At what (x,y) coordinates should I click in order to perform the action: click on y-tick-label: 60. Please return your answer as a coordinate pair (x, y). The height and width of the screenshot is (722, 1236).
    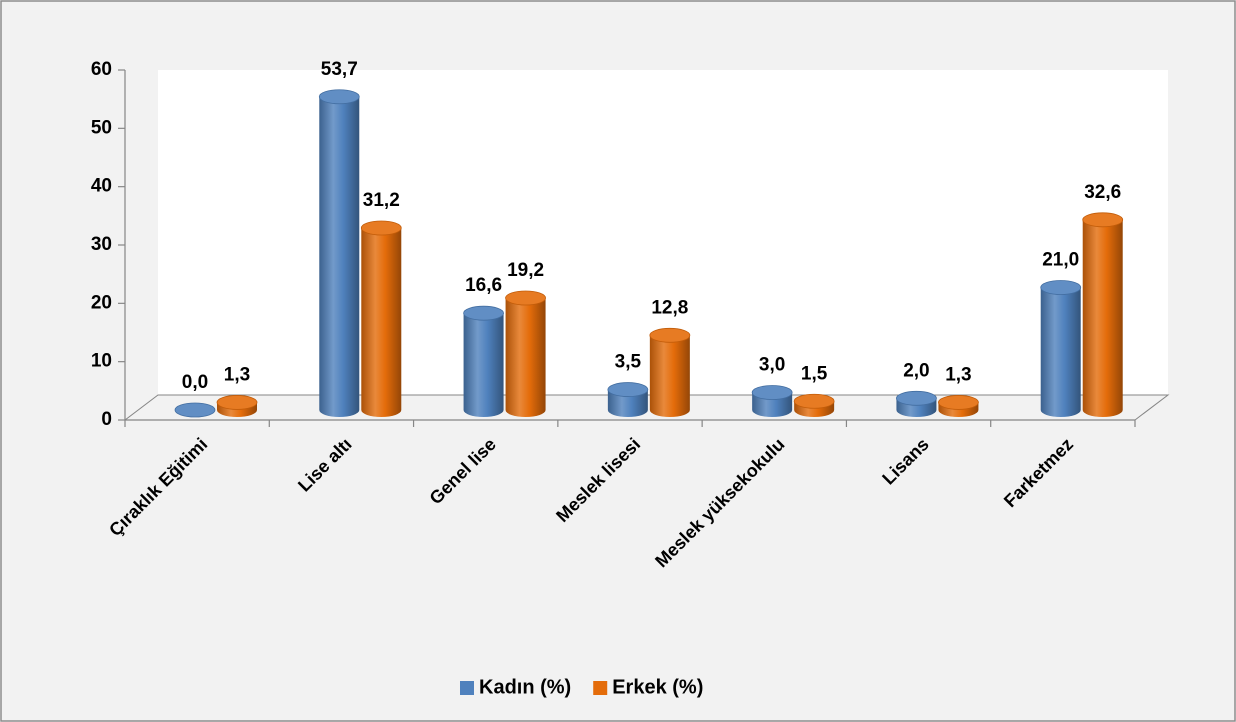
    Looking at the image, I should click on (101, 69).